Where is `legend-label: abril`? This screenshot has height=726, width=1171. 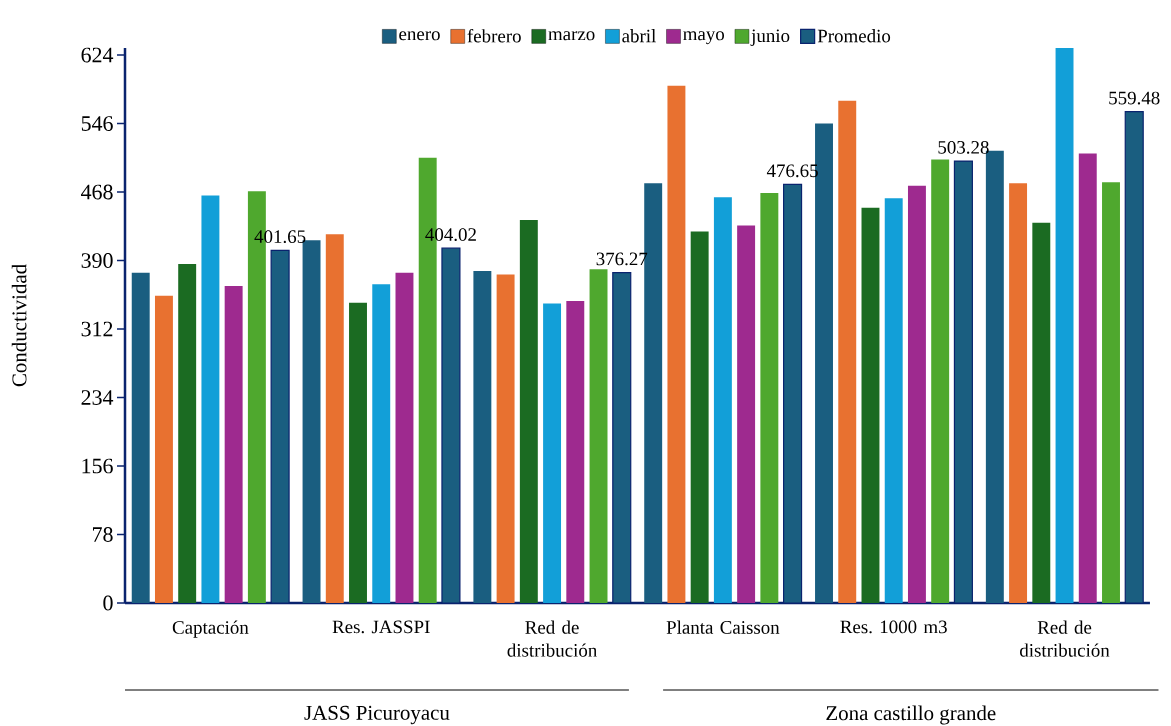 legend-label: abril is located at coordinates (639, 36).